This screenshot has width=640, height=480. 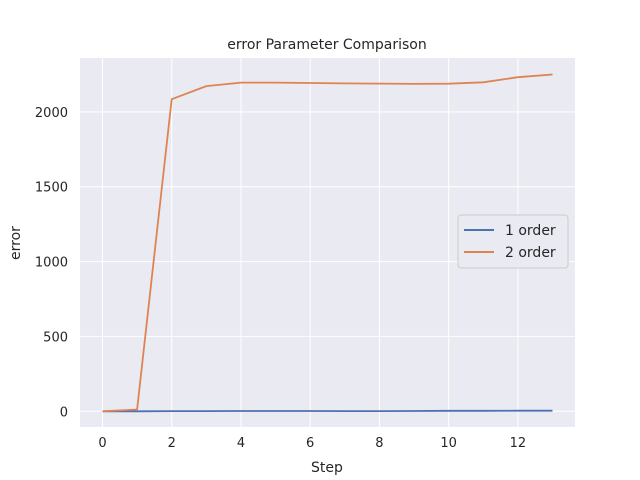 What do you see at coordinates (518, 443) in the screenshot?
I see `x-tick-label: 12` at bounding box center [518, 443].